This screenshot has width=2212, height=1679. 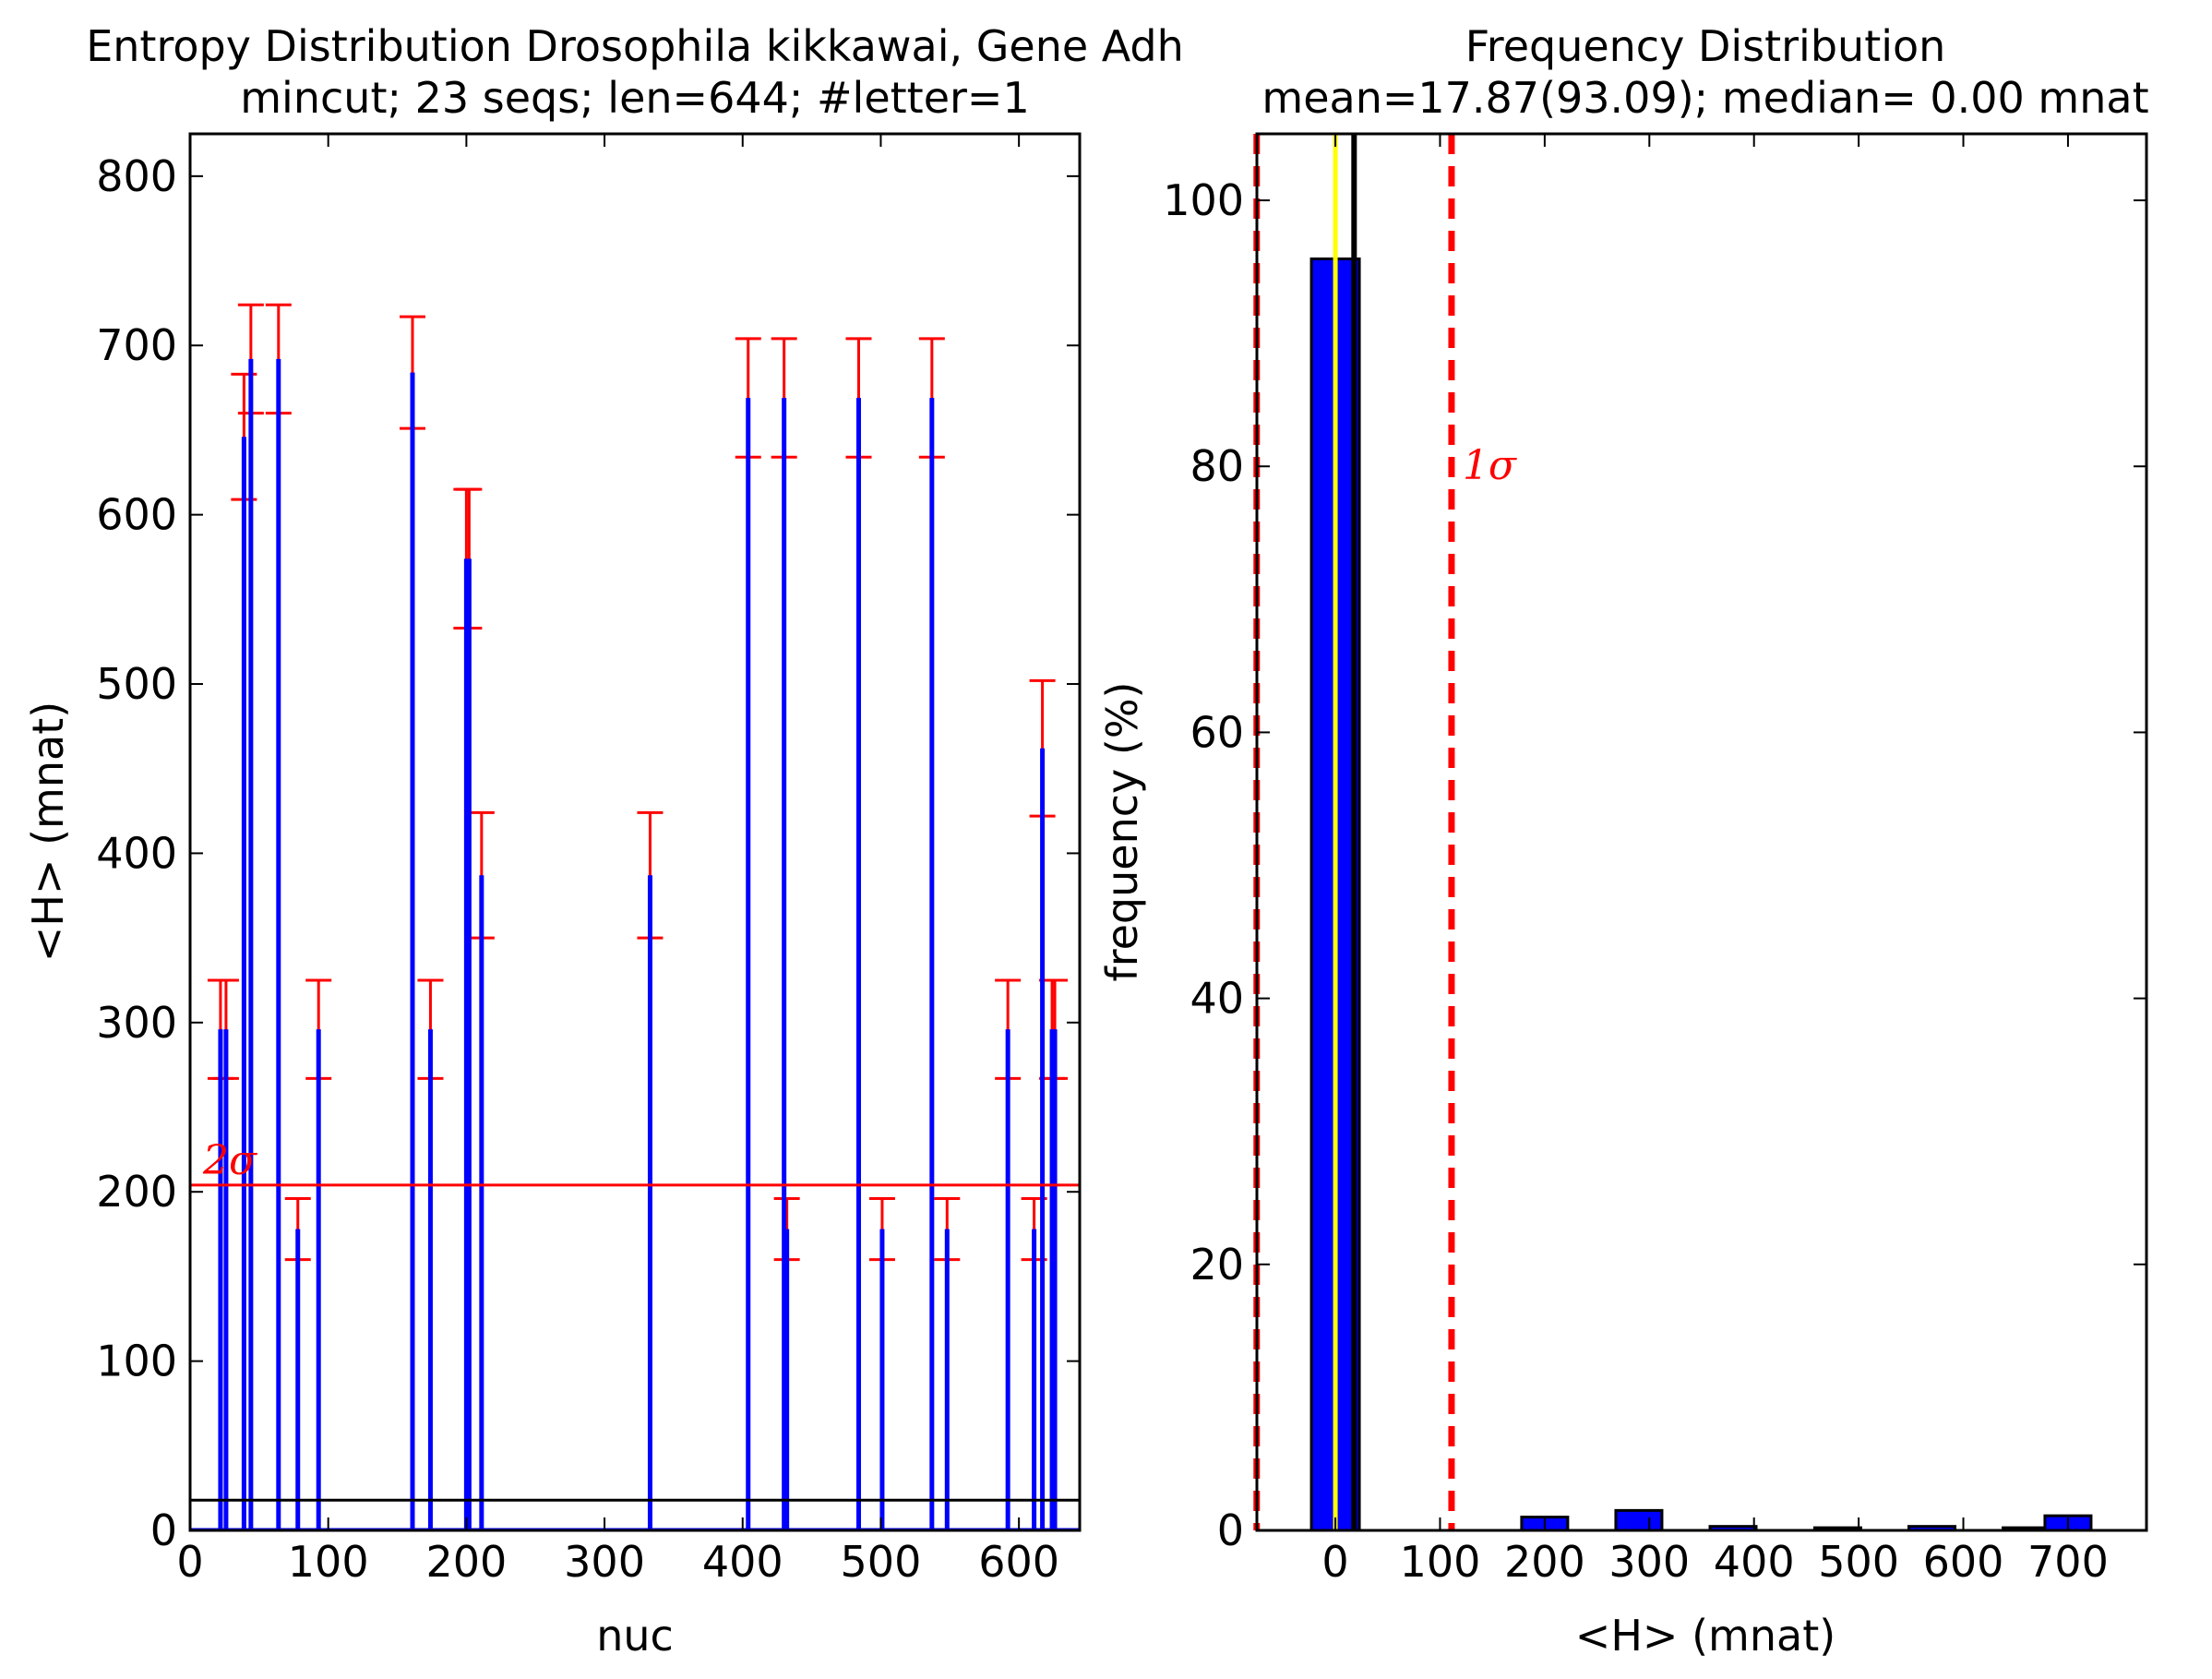 What do you see at coordinates (136, 176) in the screenshot?
I see `left-y-tick-label: 800` at bounding box center [136, 176].